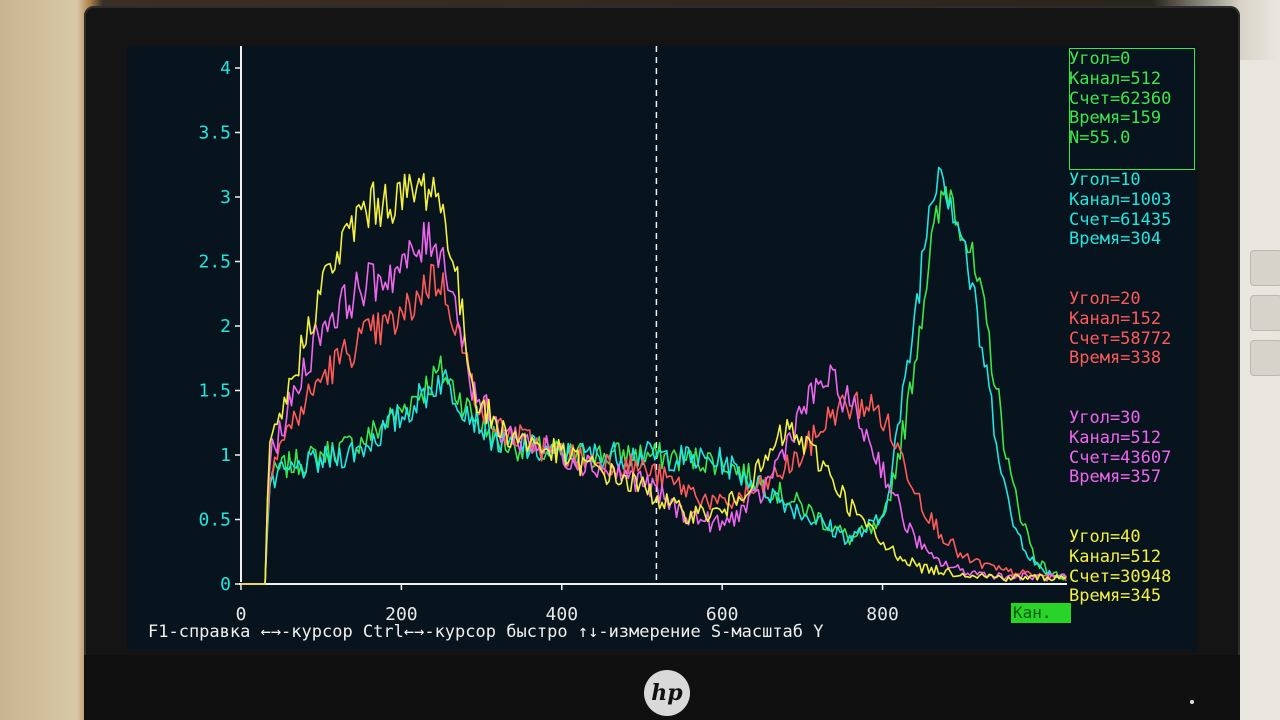 The image size is (1280, 720). What do you see at coordinates (214, 391) in the screenshot?
I see `y-tick-label: 1.5` at bounding box center [214, 391].